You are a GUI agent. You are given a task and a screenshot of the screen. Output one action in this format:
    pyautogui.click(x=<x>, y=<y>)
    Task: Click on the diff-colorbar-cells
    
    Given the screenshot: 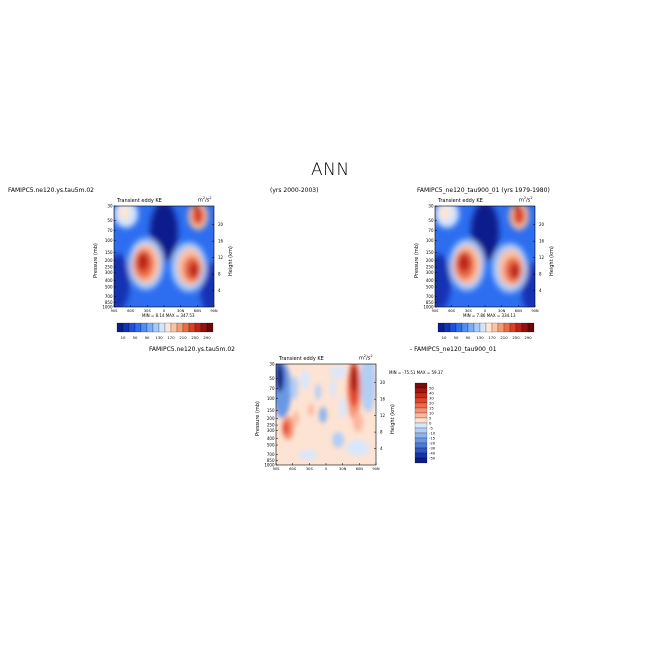 What is the action you would take?
    pyautogui.click(x=421, y=423)
    